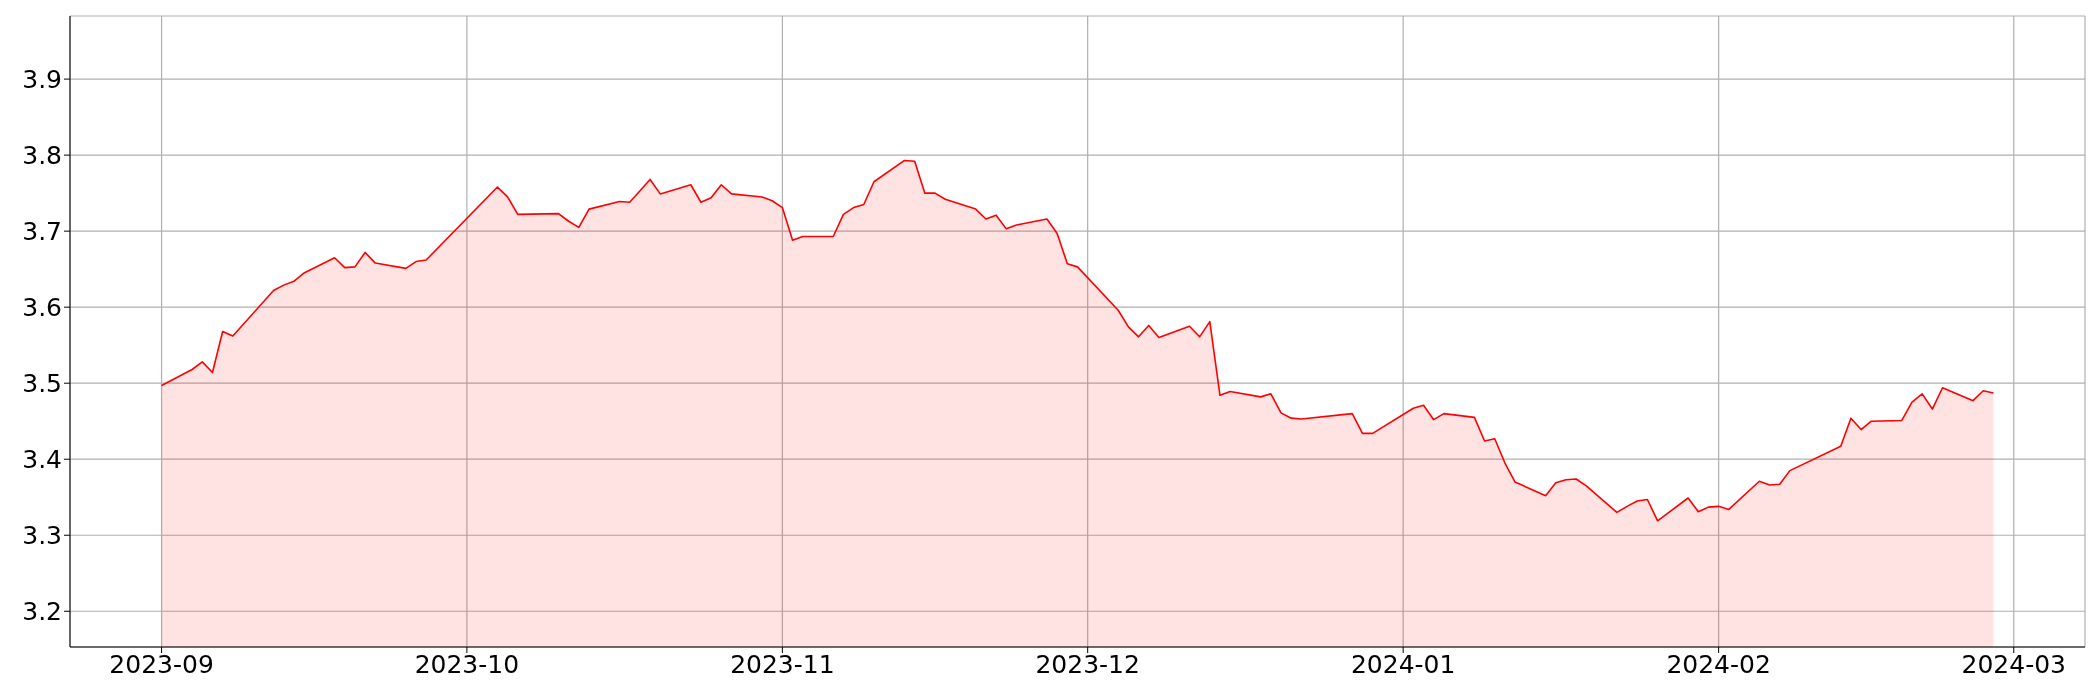 The image size is (2100, 700). What do you see at coordinates (161, 664) in the screenshot?
I see `x-tick-label: 2023-09` at bounding box center [161, 664].